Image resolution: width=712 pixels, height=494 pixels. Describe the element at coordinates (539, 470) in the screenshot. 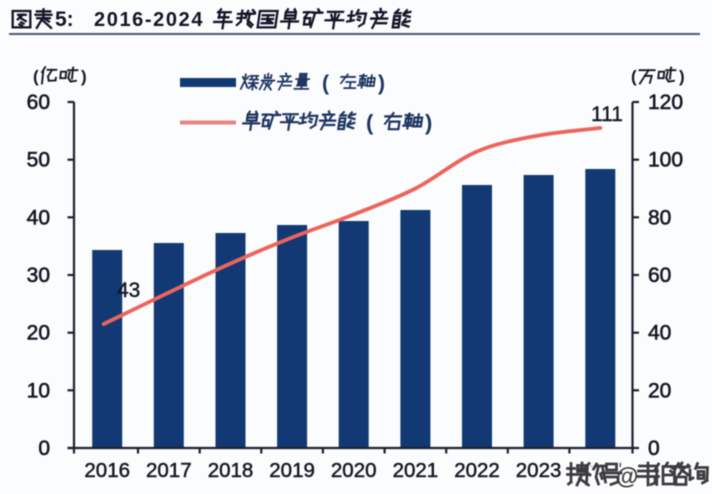

I see `svg-text: 2023` at that location.